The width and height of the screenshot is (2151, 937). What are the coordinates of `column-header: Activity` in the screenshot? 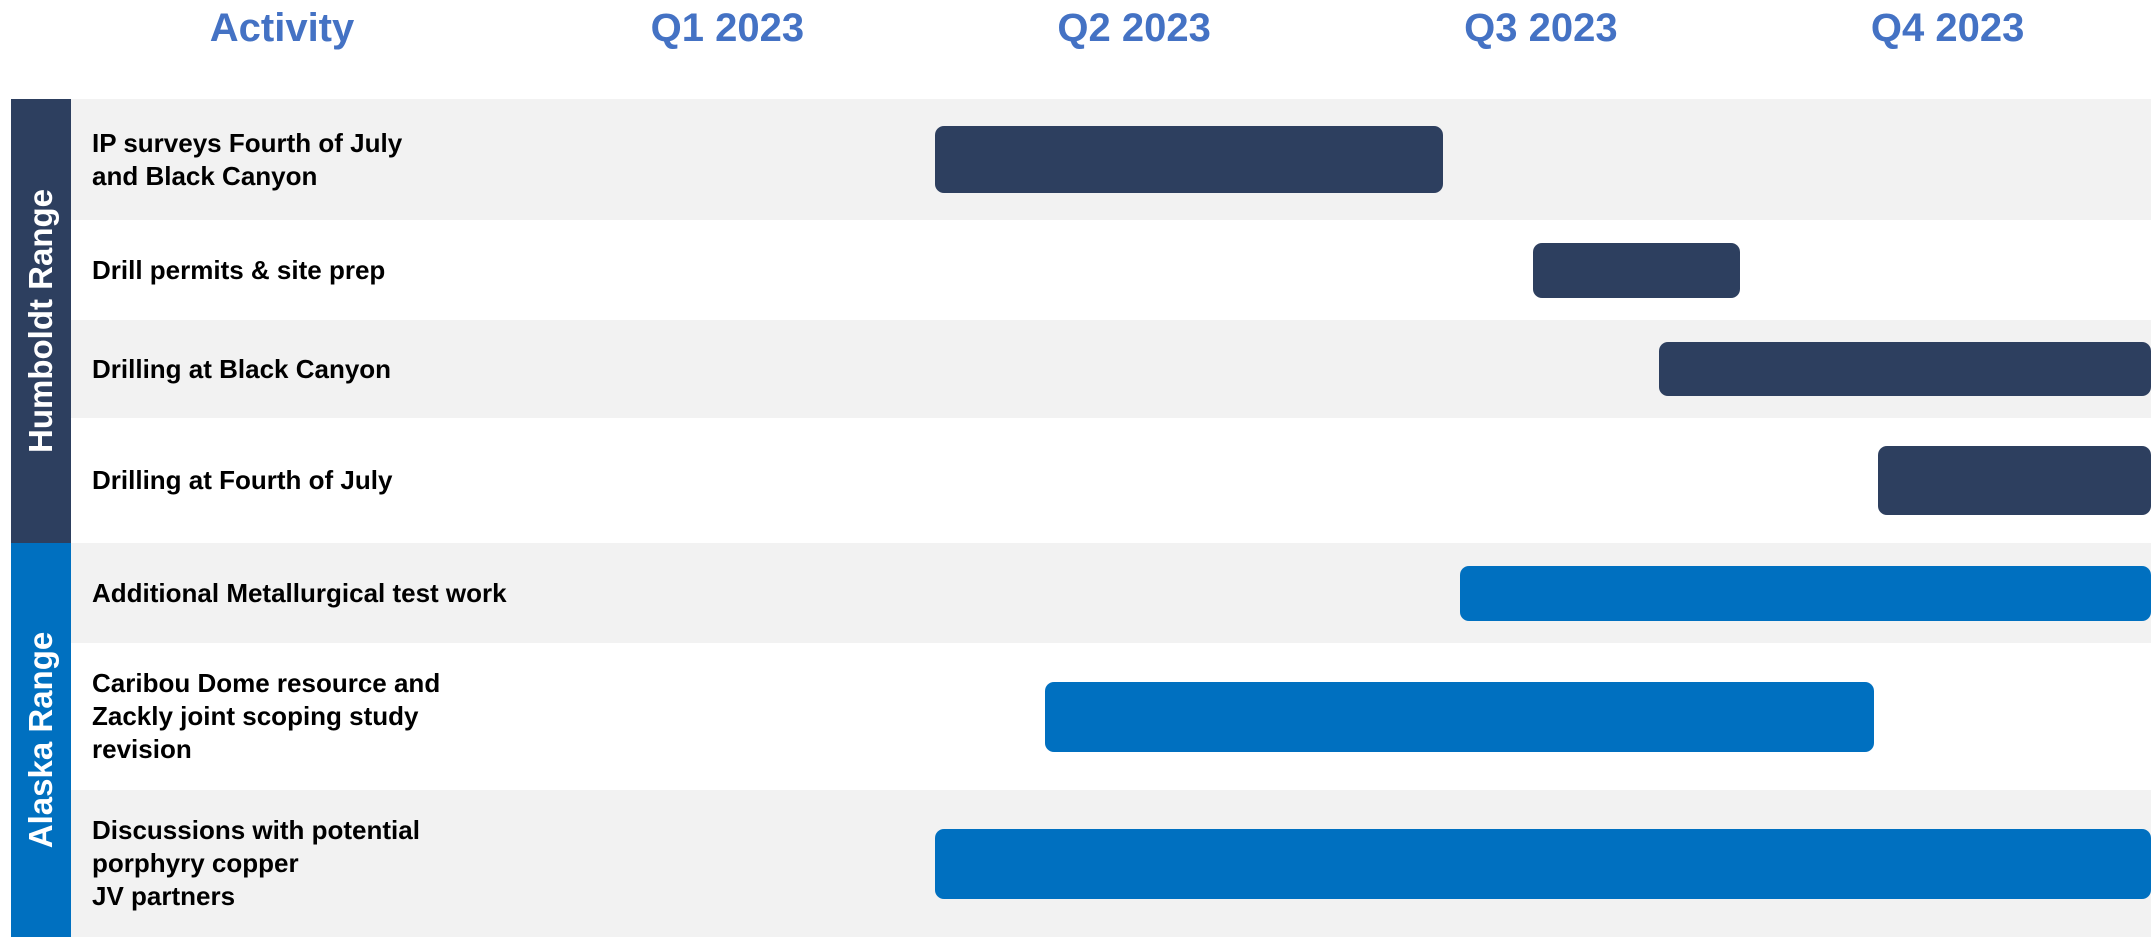 It's located at (282, 28).